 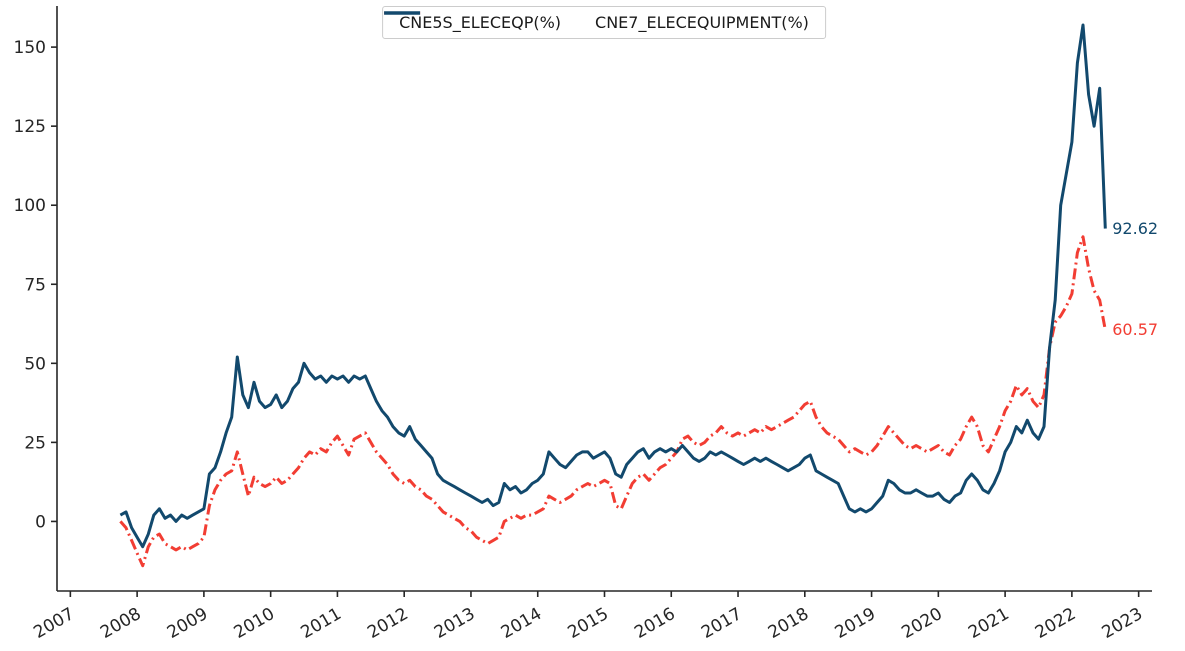 I want to click on legend-entry-cne7: CNE7_ELECEQUIPMENT(%), so click(x=596, y=21).